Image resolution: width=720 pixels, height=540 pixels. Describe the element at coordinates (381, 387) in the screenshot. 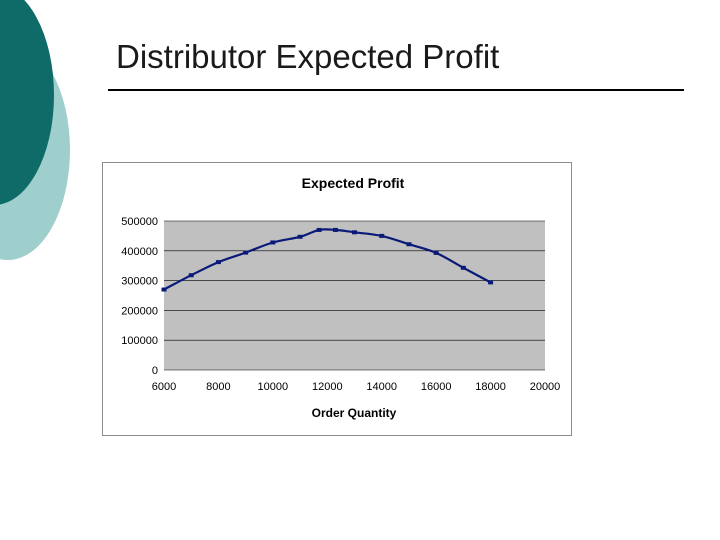

I see `x-tick-label-4: 14000` at that location.